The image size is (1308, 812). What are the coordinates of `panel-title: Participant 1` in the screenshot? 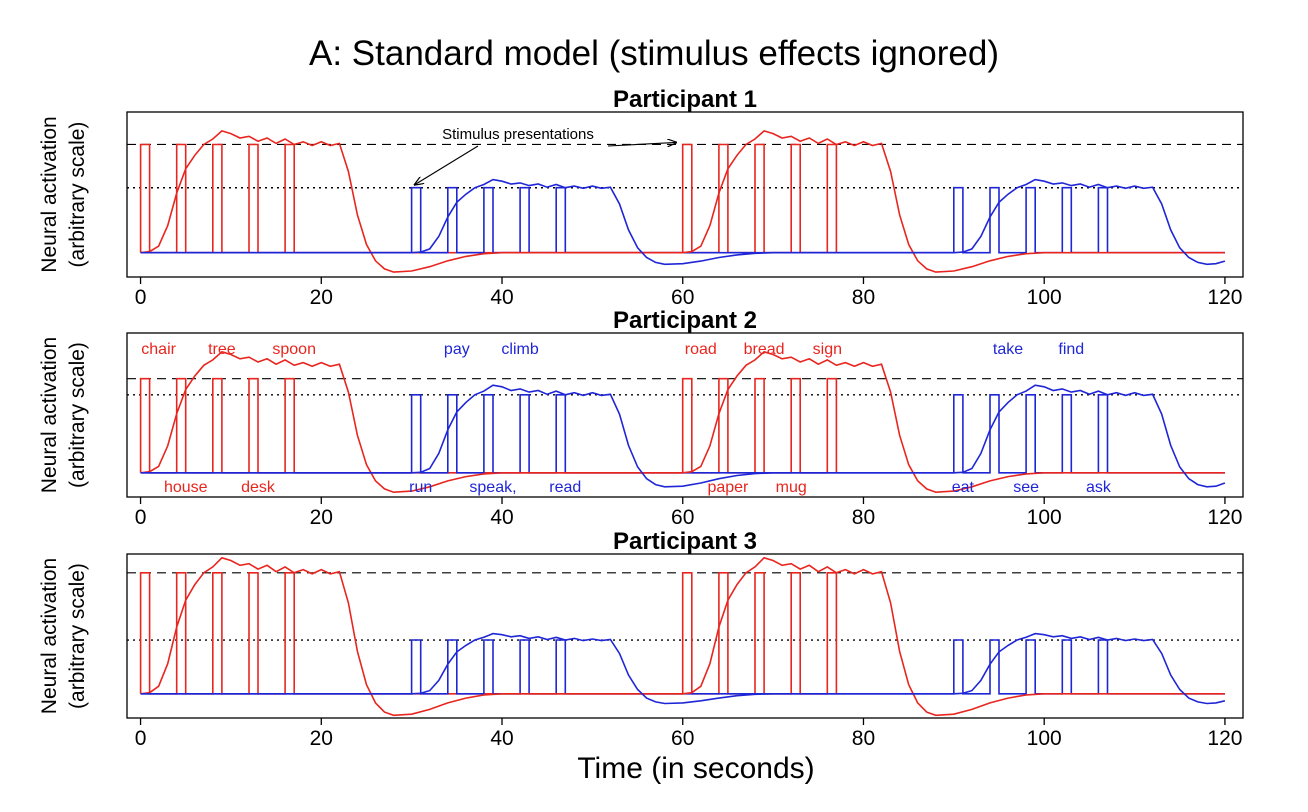 It's located at (685, 99).